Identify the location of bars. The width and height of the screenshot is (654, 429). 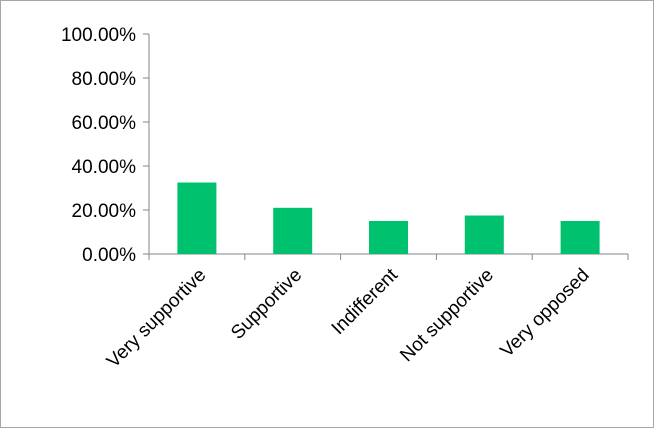
(388, 218).